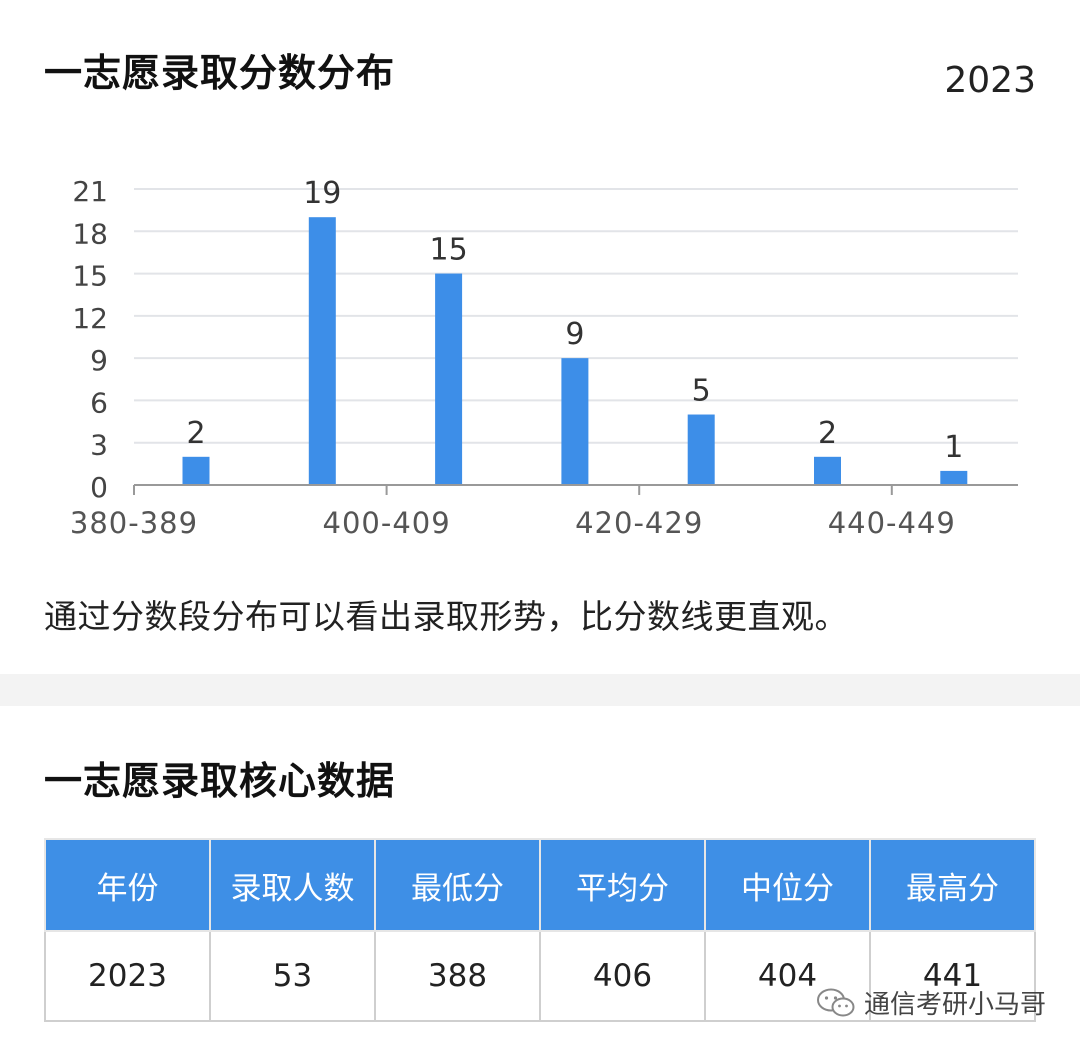 The image size is (1080, 1052). I want to click on y-tick-label: 21, so click(90, 191).